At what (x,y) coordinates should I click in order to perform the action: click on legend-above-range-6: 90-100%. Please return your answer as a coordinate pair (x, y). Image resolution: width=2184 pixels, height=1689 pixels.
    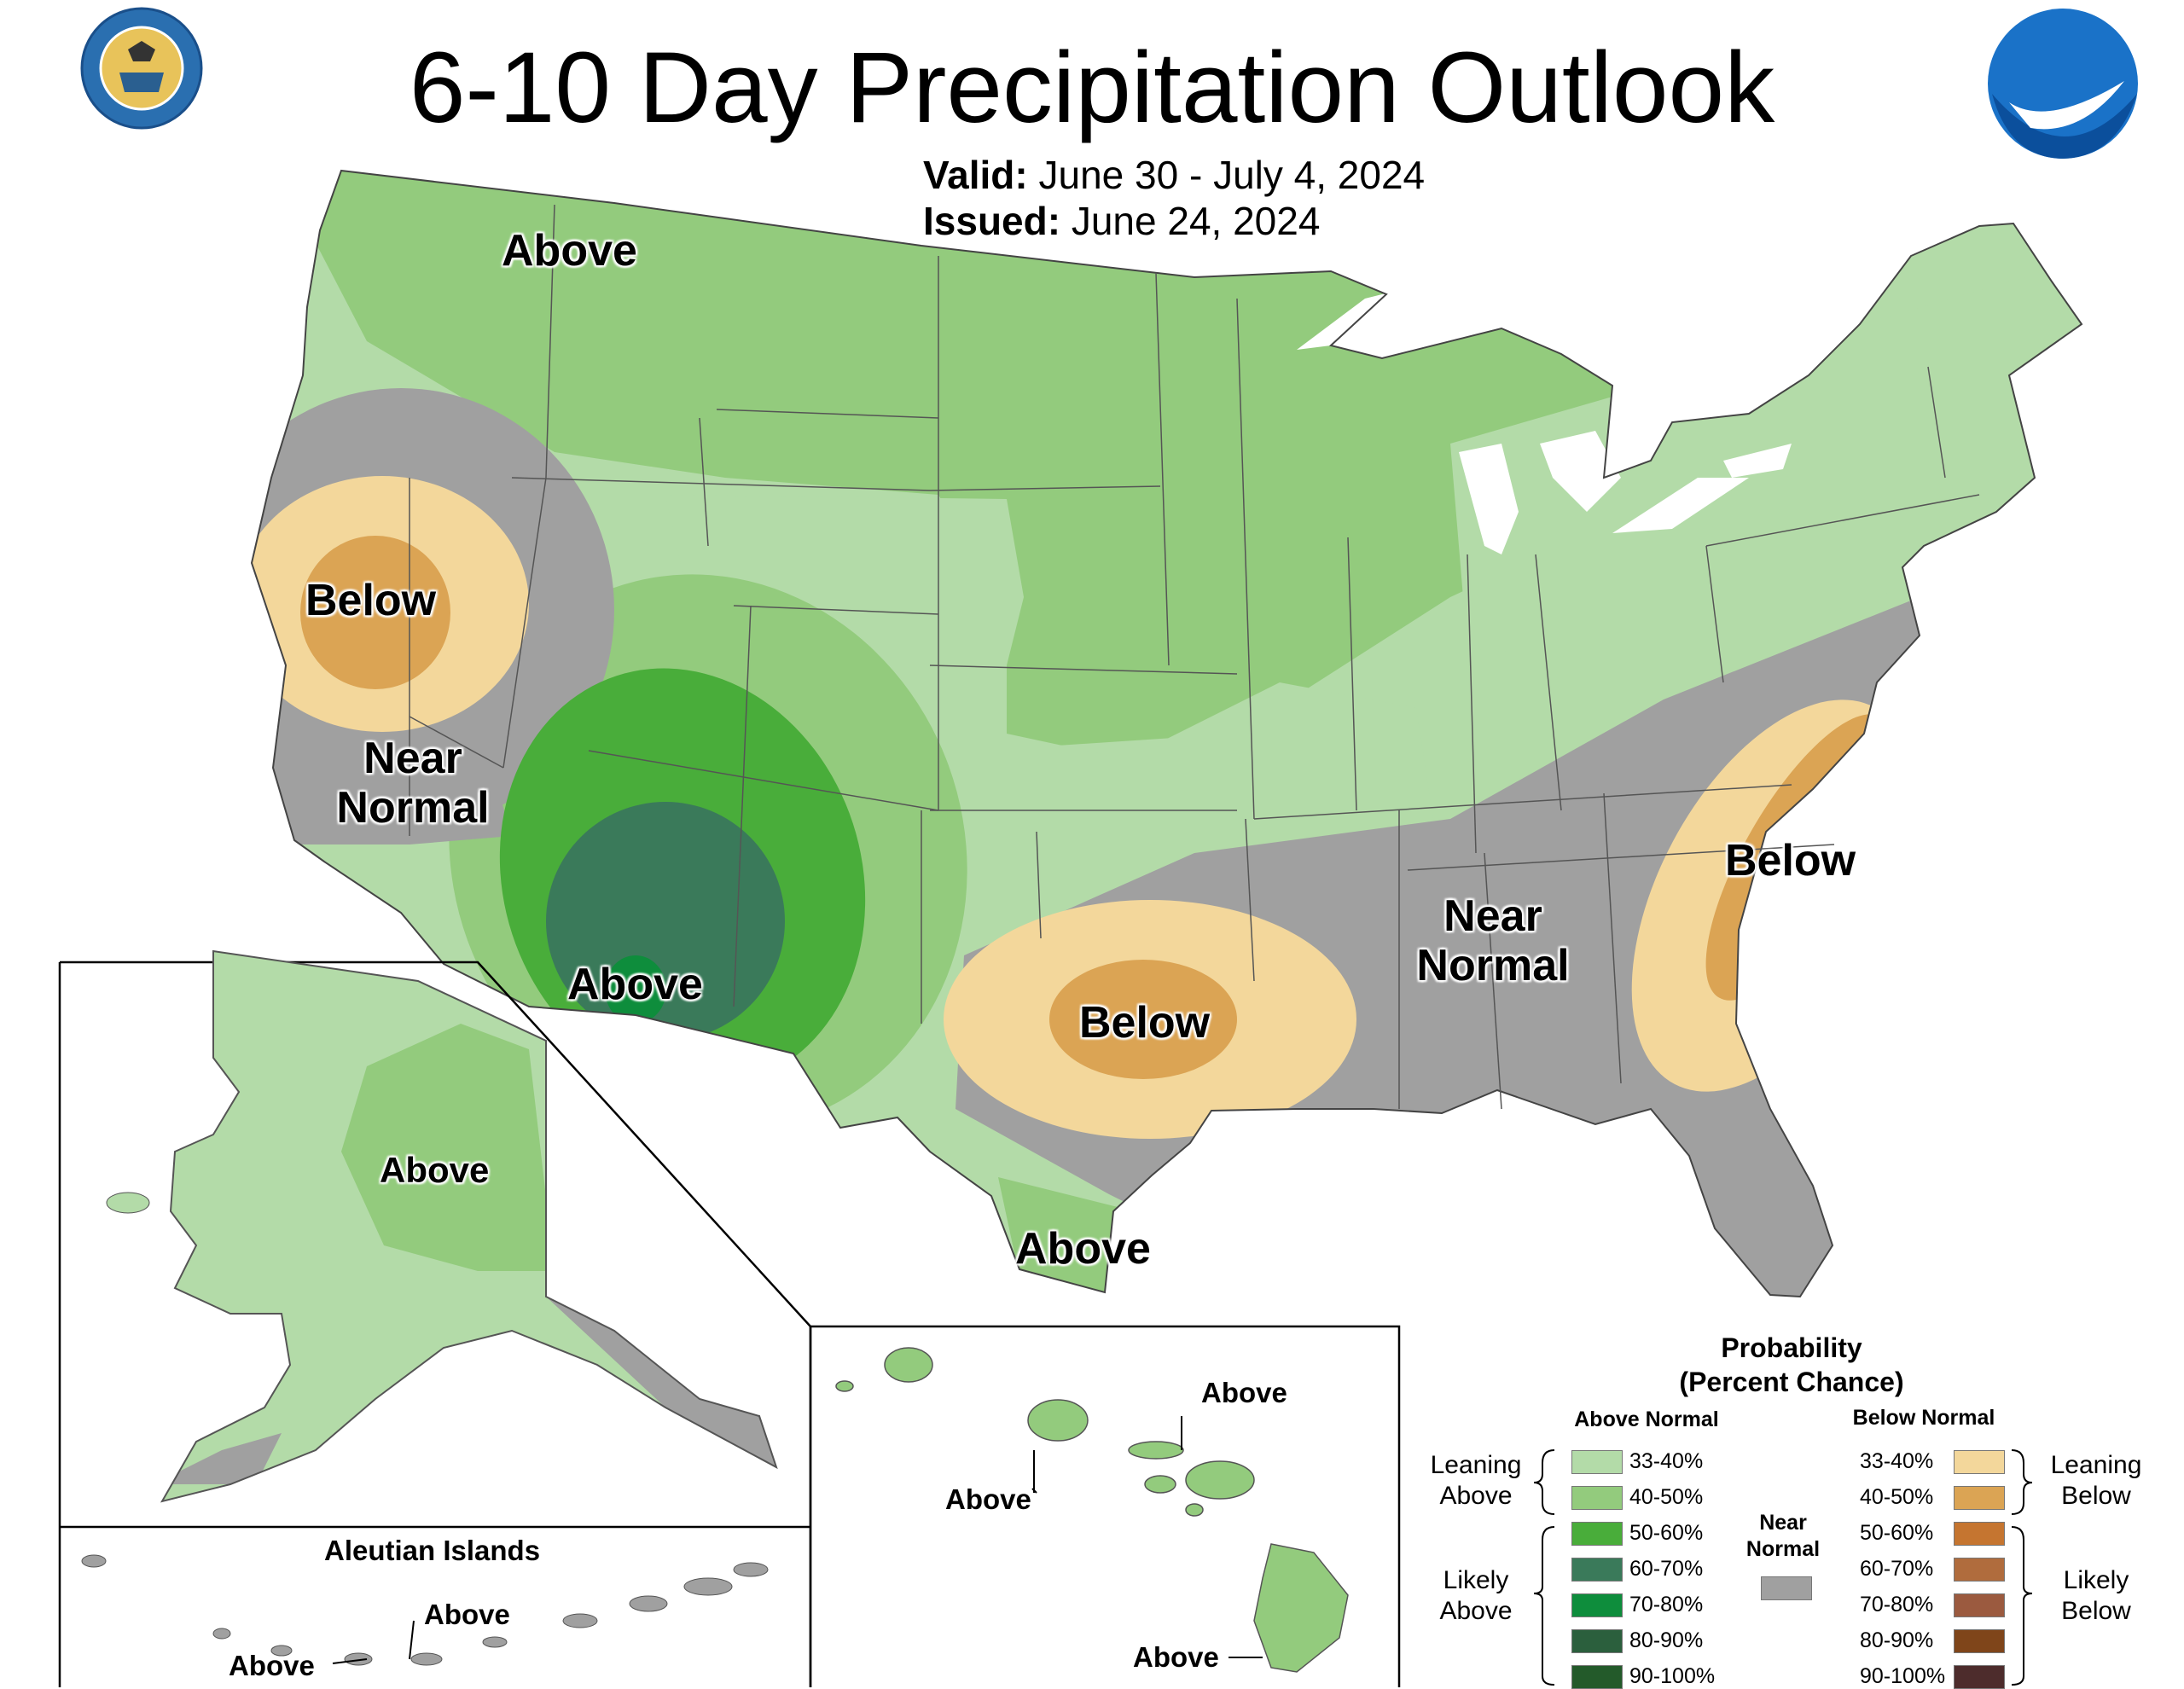
    Looking at the image, I should click on (1673, 1676).